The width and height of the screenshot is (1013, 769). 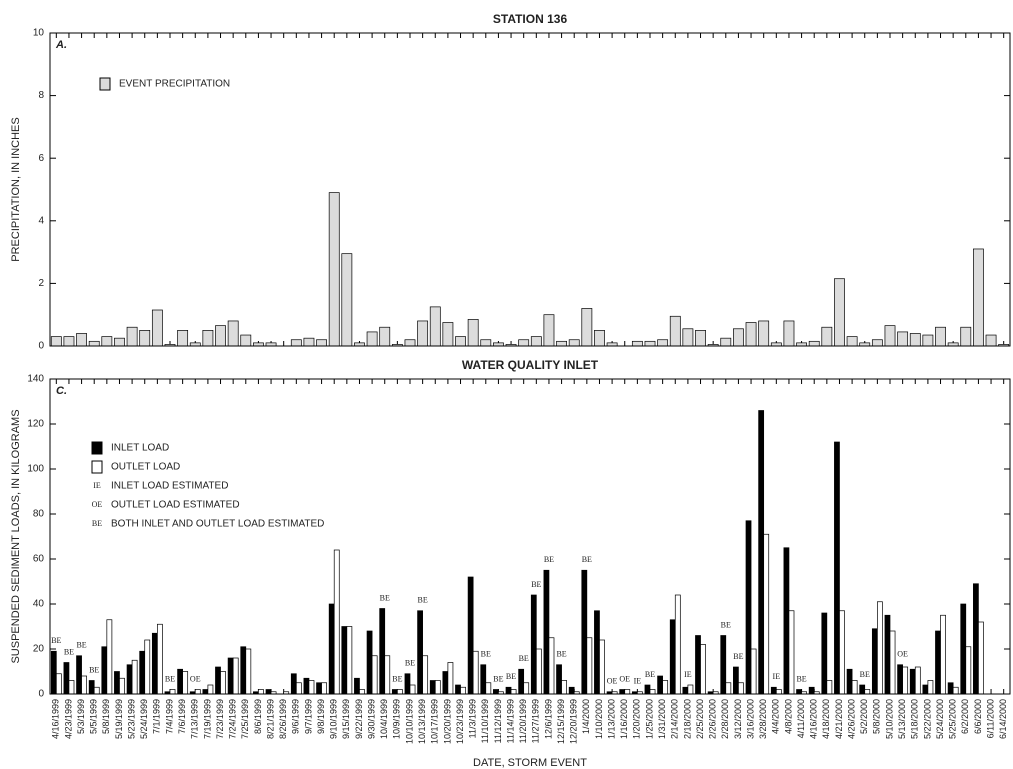 I want to click on x-tick-label: 5/25/2000, so click(x=953, y=719).